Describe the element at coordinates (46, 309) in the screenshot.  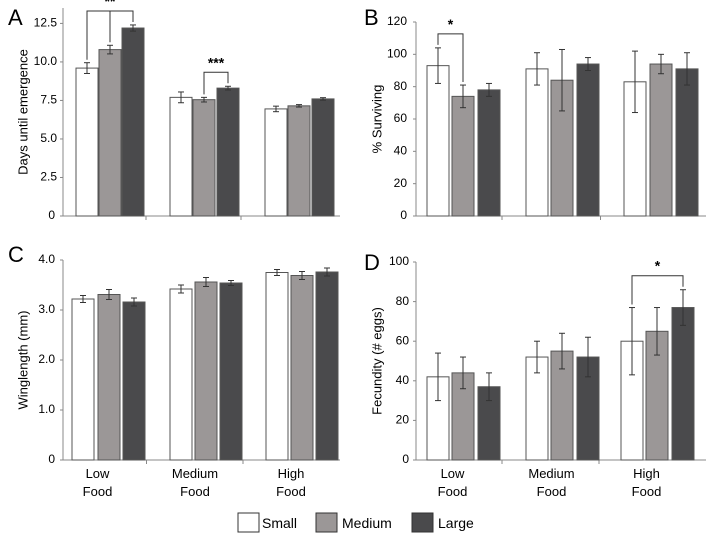
I see `y-tick-label: 3.0` at that location.